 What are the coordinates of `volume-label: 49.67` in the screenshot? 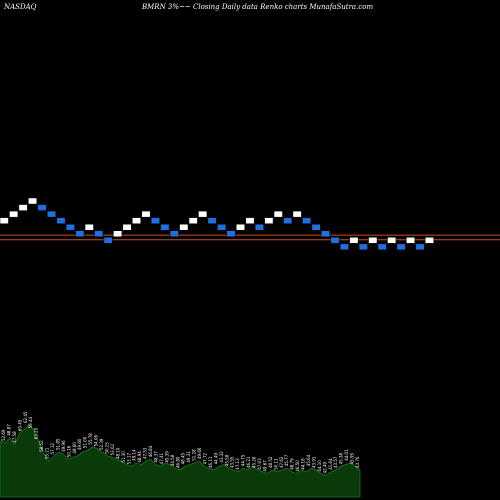 It's located at (264, 466).